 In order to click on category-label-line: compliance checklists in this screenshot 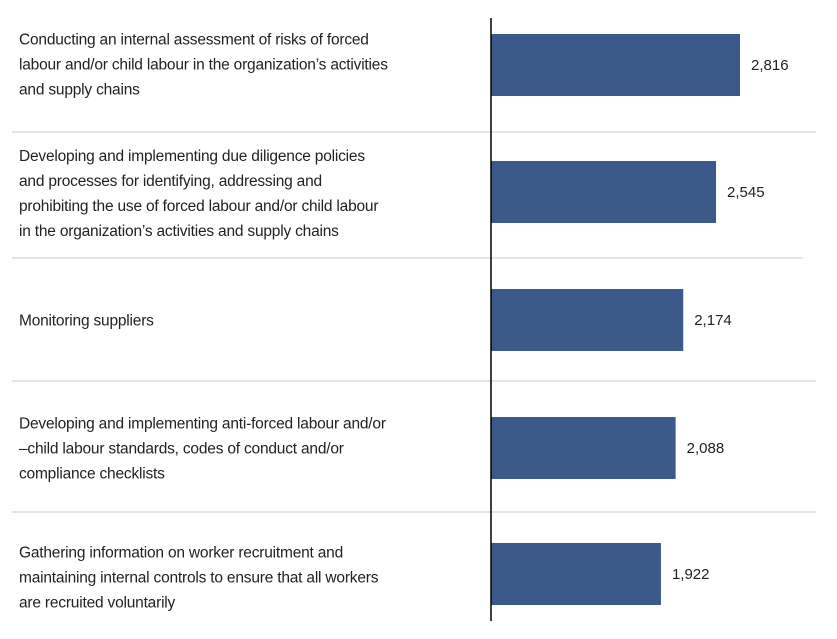, I will do `click(92, 474)`.